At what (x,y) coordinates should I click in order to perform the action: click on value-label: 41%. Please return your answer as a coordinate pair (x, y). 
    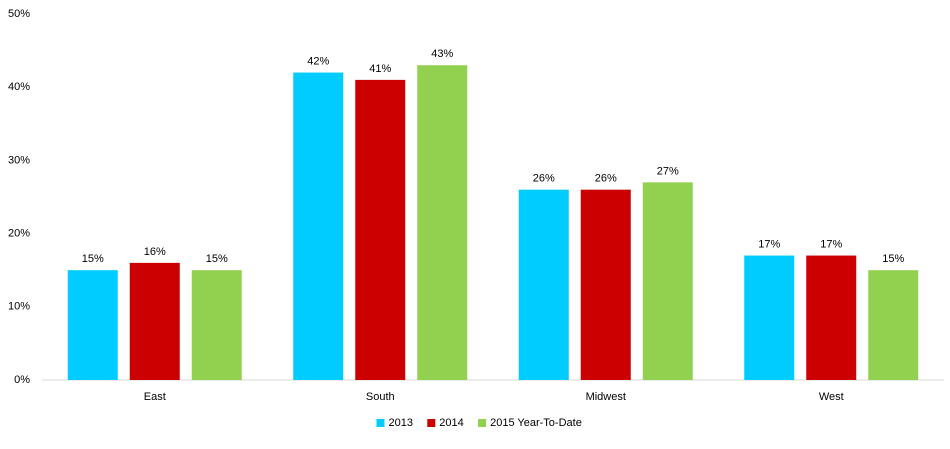
    Looking at the image, I should click on (380, 69).